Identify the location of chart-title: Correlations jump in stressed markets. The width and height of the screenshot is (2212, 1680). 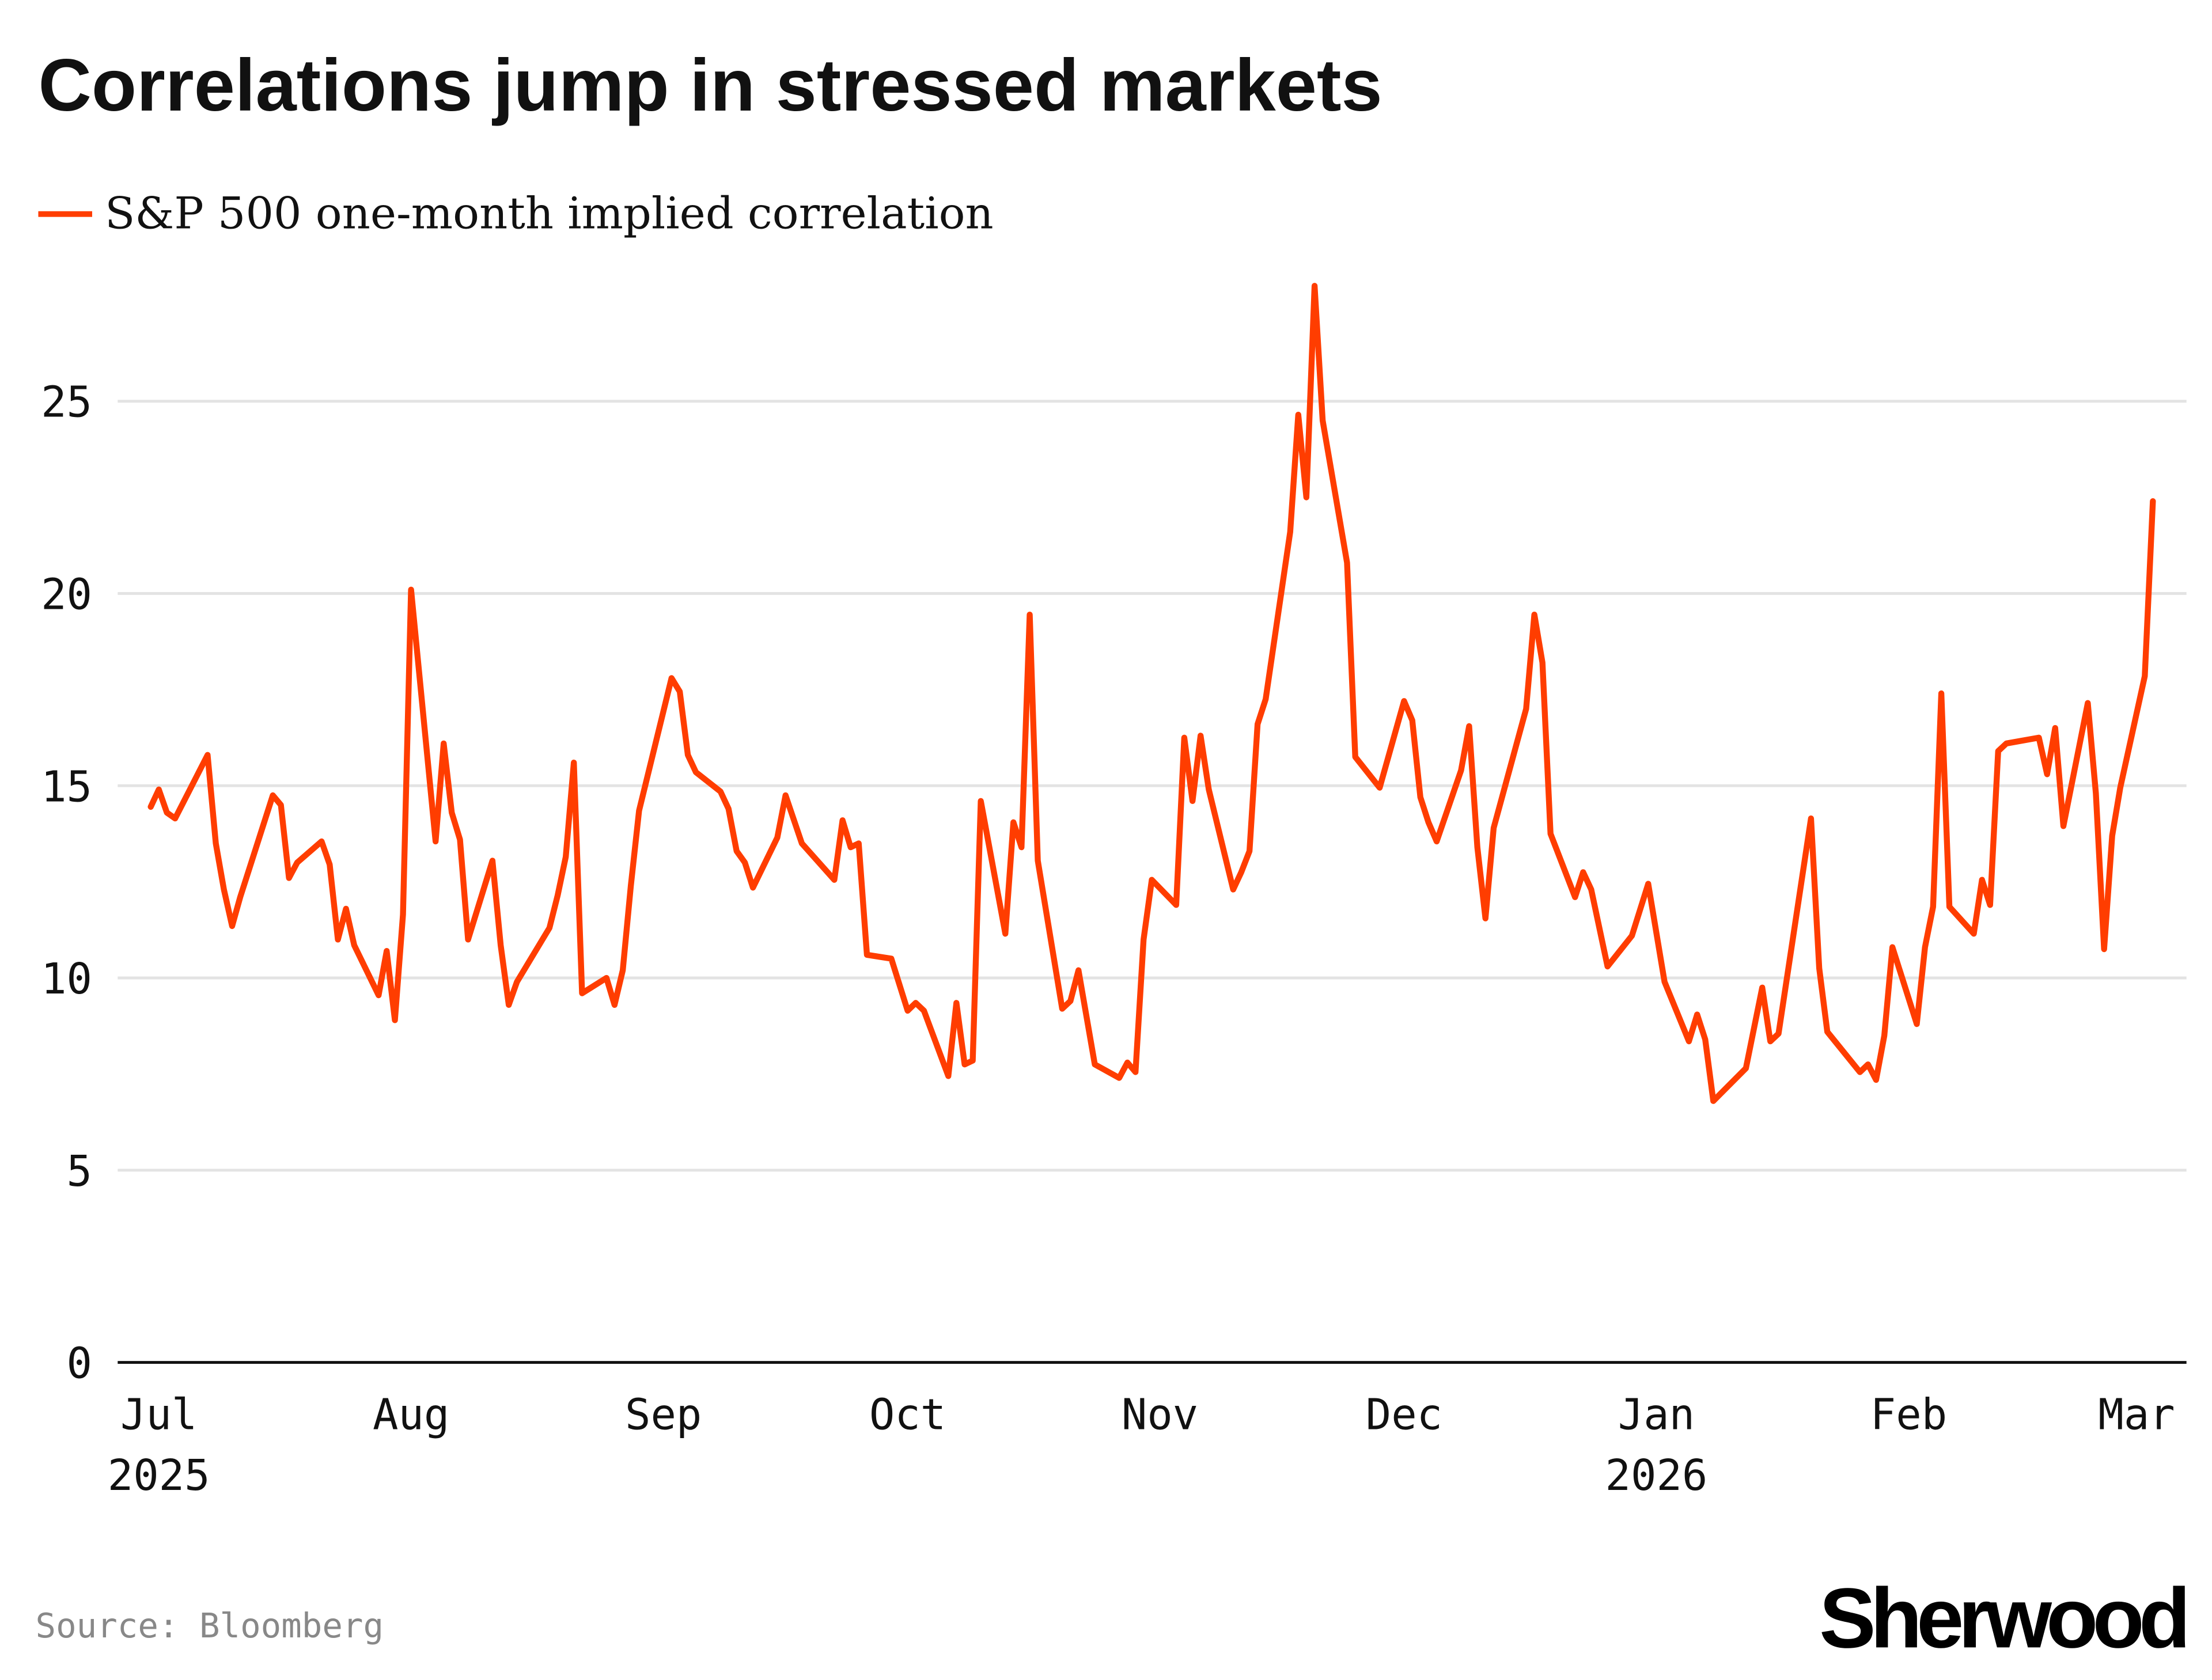
(710, 85).